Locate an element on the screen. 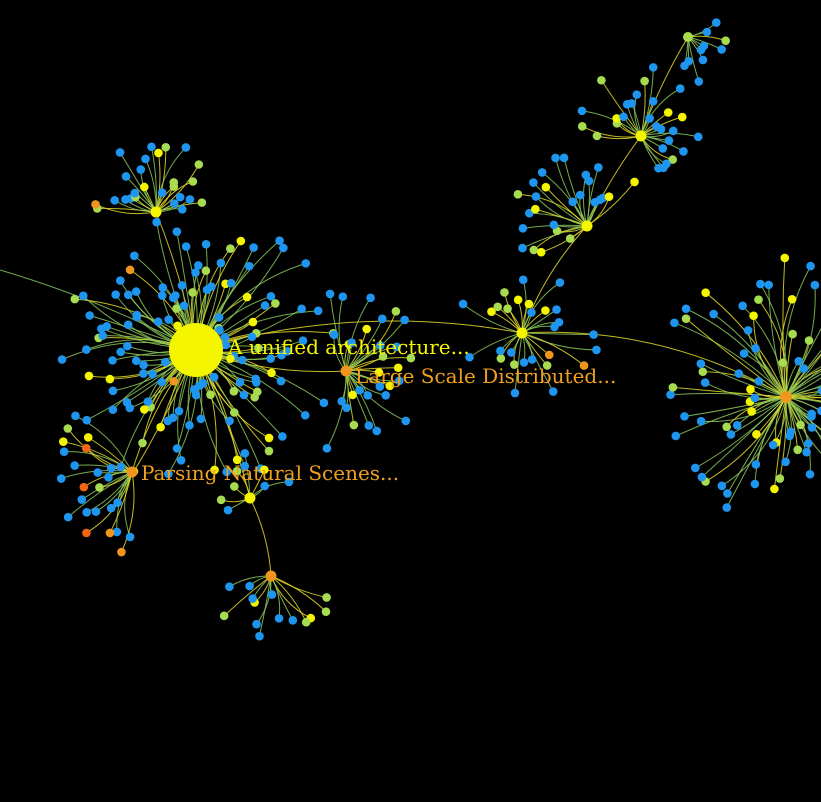  lower-hub-node is located at coordinates (250, 498).